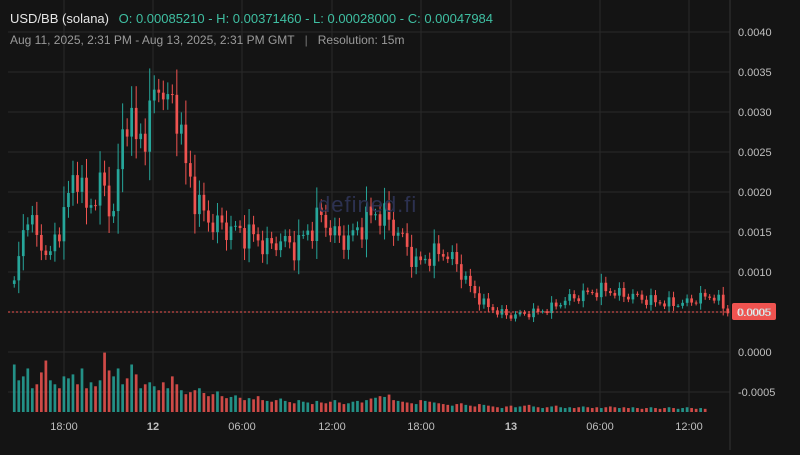 The width and height of the screenshot is (800, 455). What do you see at coordinates (421, 427) in the screenshot?
I see `x-tick-label: 18:00` at bounding box center [421, 427].